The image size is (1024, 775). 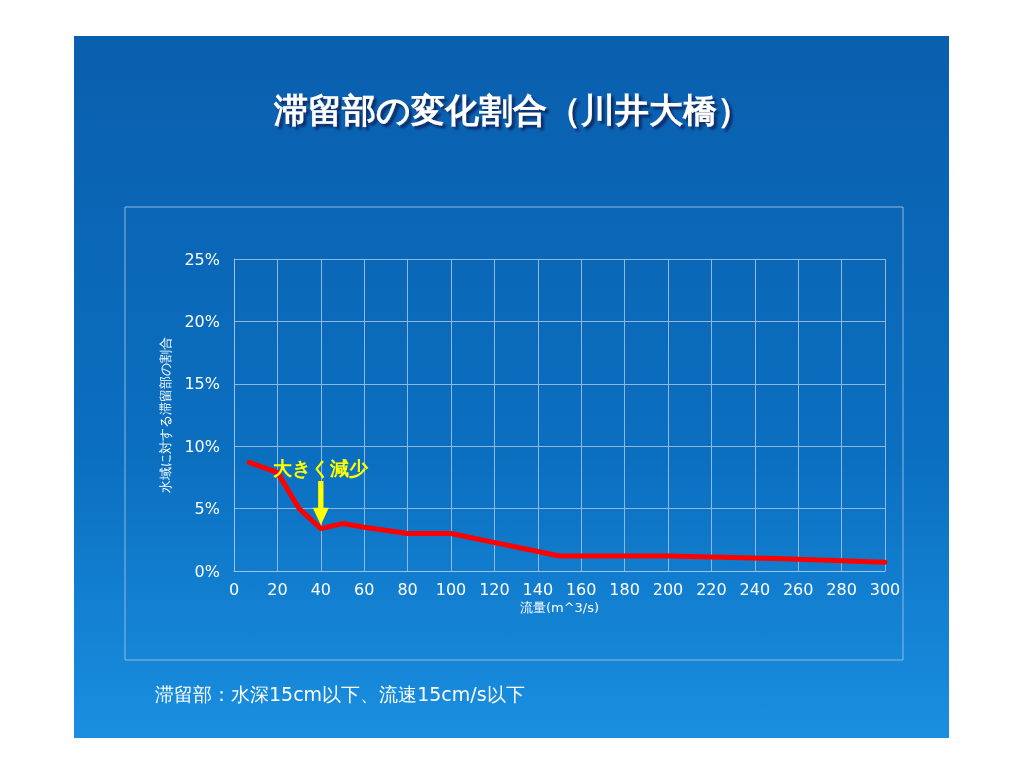 What do you see at coordinates (364, 589) in the screenshot?
I see `x-tick-label: 60` at bounding box center [364, 589].